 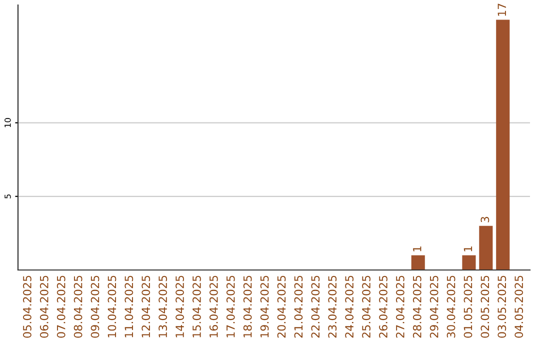 I want to click on y-tick-label: 5, so click(x=7, y=196).